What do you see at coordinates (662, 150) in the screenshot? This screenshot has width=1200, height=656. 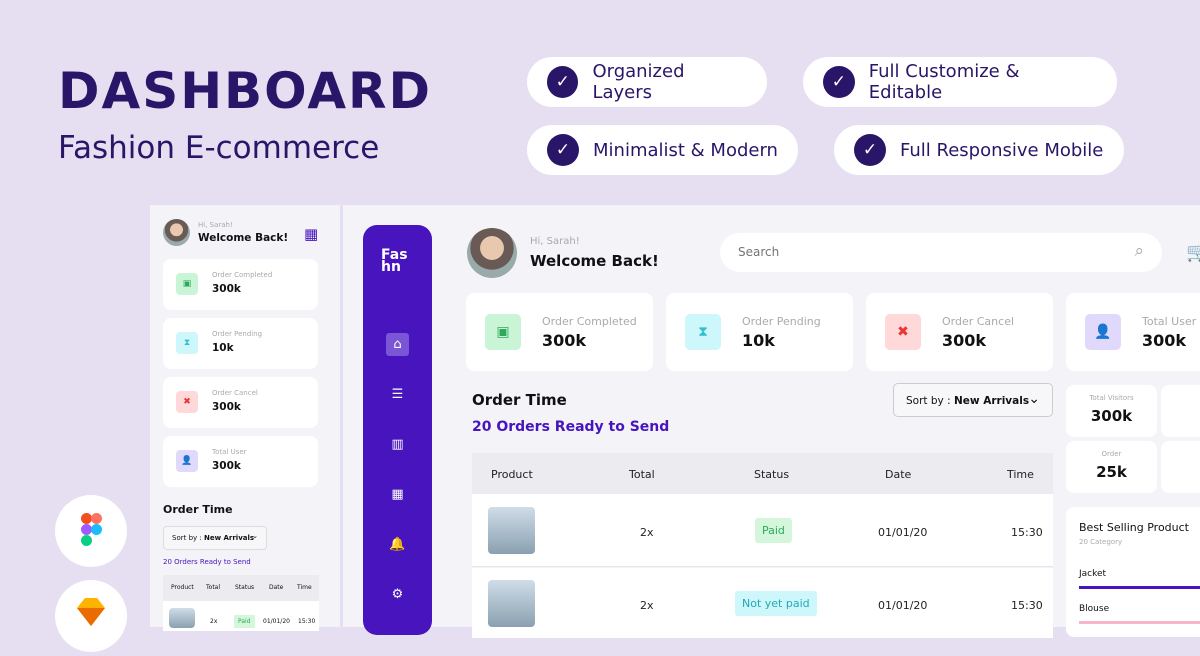 I see `feature-pill: ✓ Minimalist & Modern` at bounding box center [662, 150].